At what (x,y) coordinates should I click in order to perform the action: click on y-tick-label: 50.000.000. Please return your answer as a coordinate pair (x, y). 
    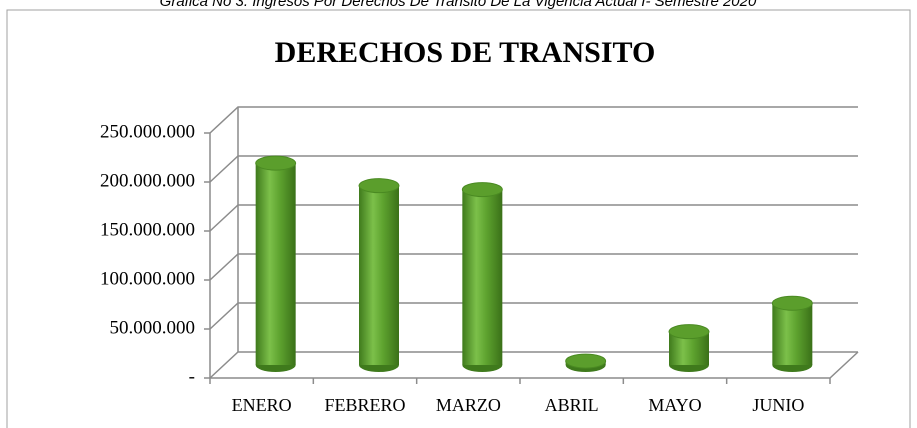
    Looking at the image, I should click on (153, 327).